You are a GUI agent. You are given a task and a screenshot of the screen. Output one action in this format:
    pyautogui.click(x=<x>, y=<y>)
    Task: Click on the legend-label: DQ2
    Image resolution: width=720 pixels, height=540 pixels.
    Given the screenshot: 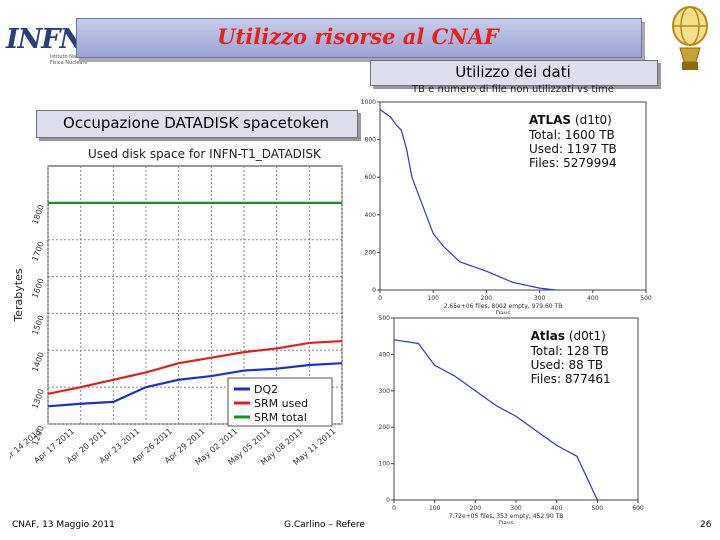 What is the action you would take?
    pyautogui.click(x=266, y=389)
    